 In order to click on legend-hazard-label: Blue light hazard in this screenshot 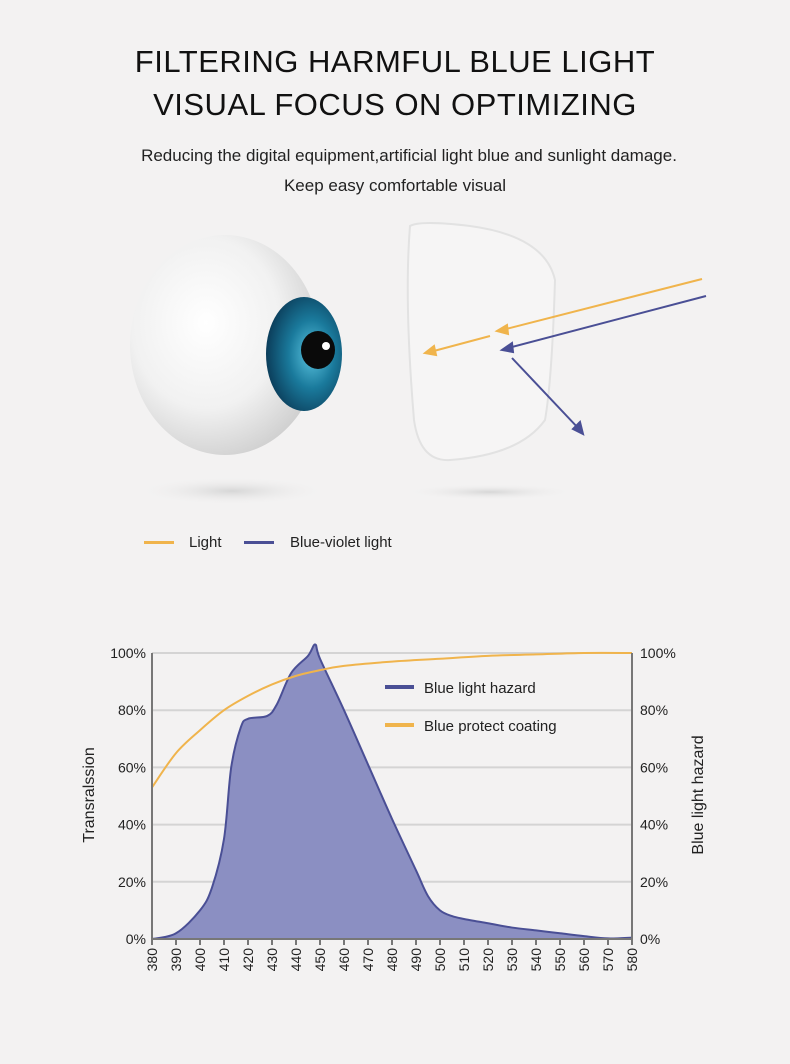, I will do `click(480, 688)`.